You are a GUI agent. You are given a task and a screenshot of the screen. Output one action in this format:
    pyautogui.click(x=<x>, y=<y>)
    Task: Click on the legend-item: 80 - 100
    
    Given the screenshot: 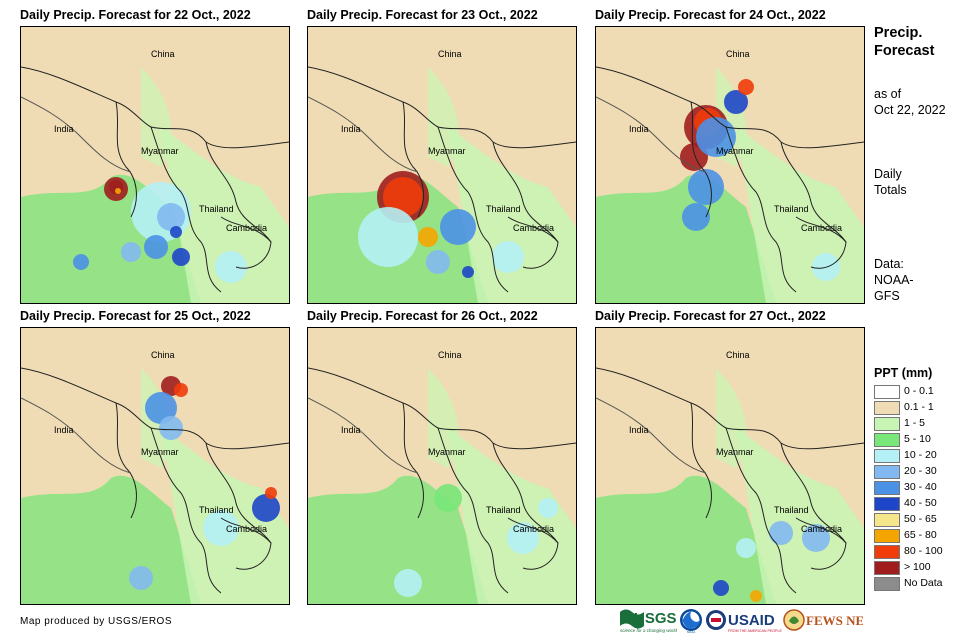 What is the action you would take?
    pyautogui.click(x=908, y=552)
    